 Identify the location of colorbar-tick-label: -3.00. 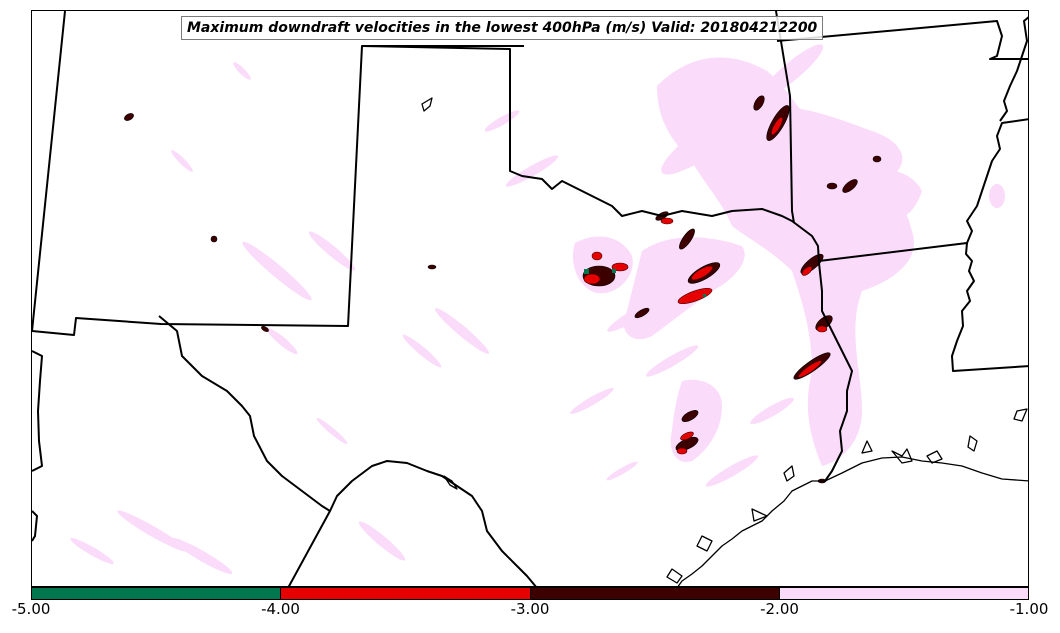
(530, 609).